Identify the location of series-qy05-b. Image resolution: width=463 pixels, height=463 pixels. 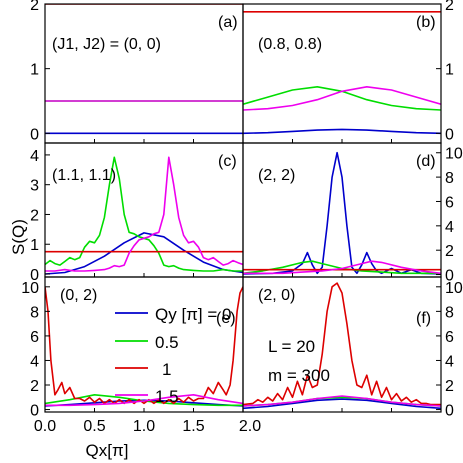
(342, 98).